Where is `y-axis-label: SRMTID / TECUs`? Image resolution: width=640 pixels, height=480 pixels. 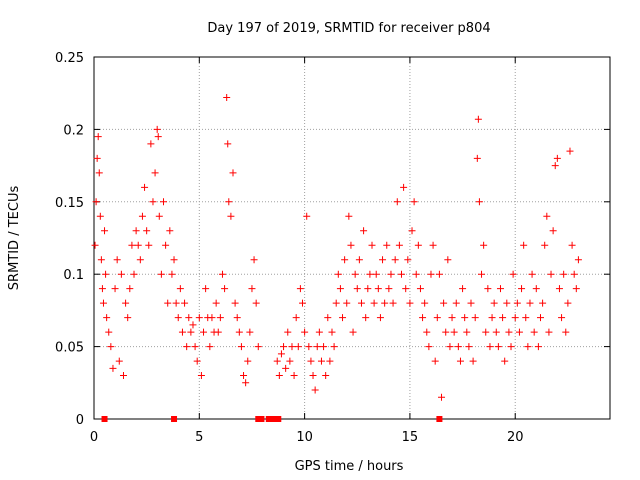 y-axis-label: SRMTID / TECUs is located at coordinates (14, 238).